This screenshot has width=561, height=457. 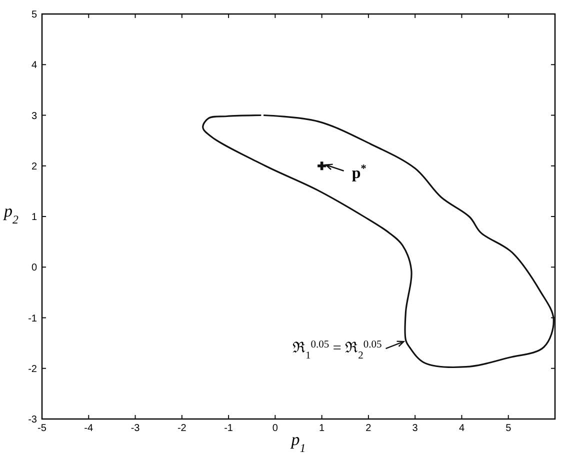 What do you see at coordinates (34, 166) in the screenshot?
I see `y-tick-label: 2` at bounding box center [34, 166].